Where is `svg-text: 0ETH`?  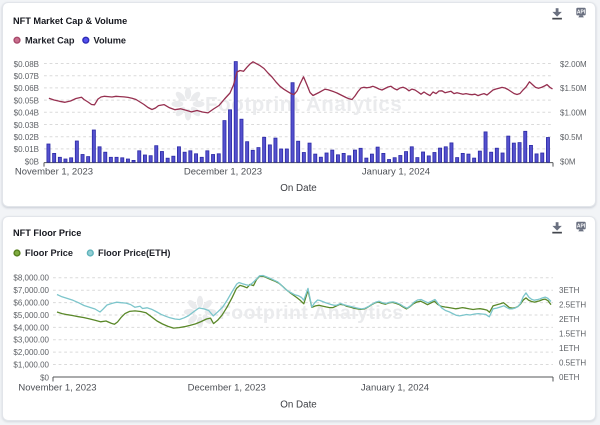 svg-text: 0ETH is located at coordinates (569, 377).